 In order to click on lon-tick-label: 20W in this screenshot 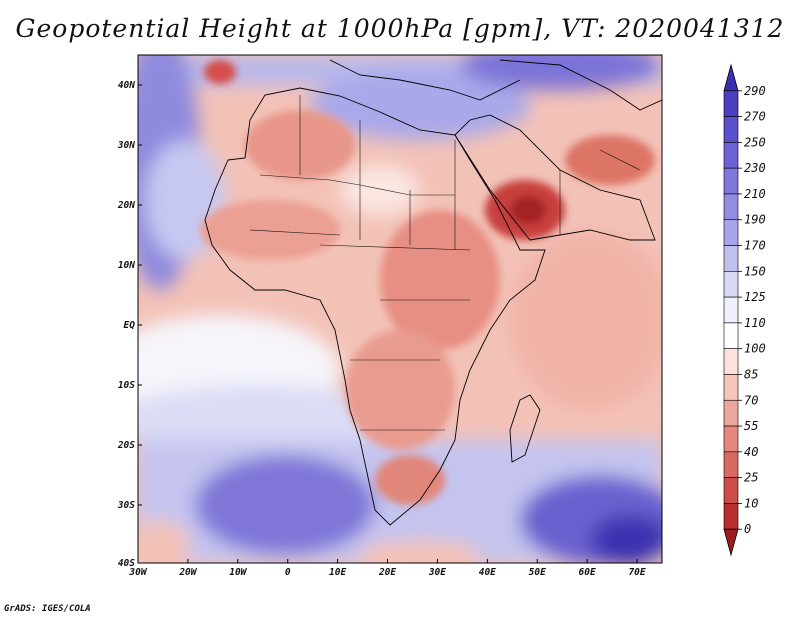, I will do `click(187, 572)`.